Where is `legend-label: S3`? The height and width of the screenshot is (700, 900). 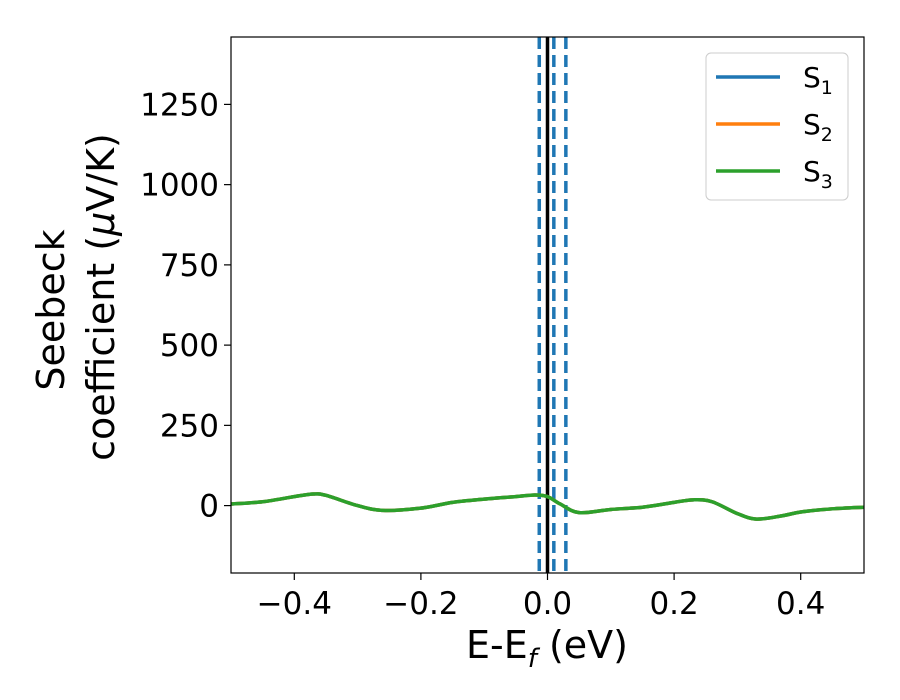
legend-label: S3 is located at coordinates (818, 174).